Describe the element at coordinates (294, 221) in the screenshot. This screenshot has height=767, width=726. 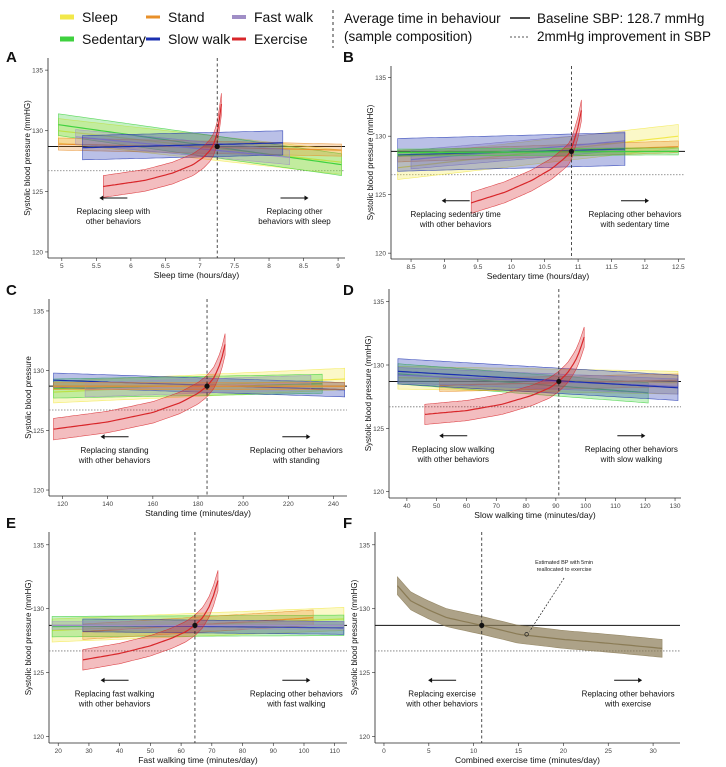
I see `right-note: behaviors with sleep` at that location.